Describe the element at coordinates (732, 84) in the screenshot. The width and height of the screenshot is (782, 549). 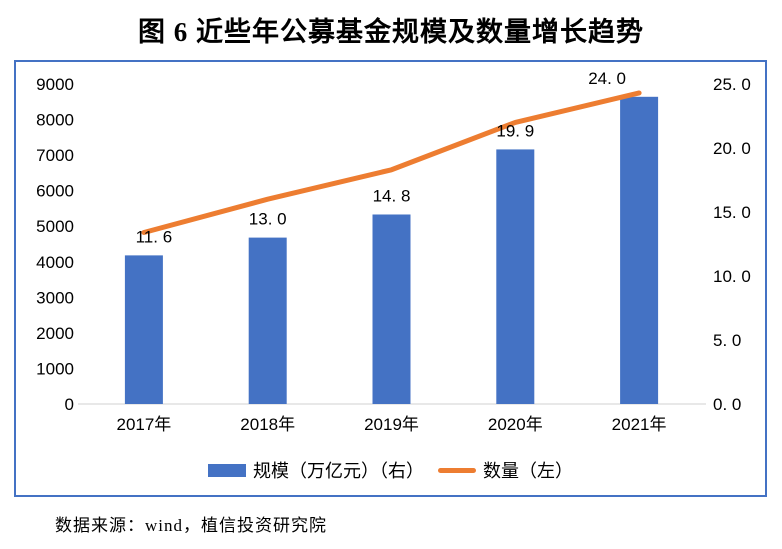
I see `right-axis-tick: 25. 0` at that location.